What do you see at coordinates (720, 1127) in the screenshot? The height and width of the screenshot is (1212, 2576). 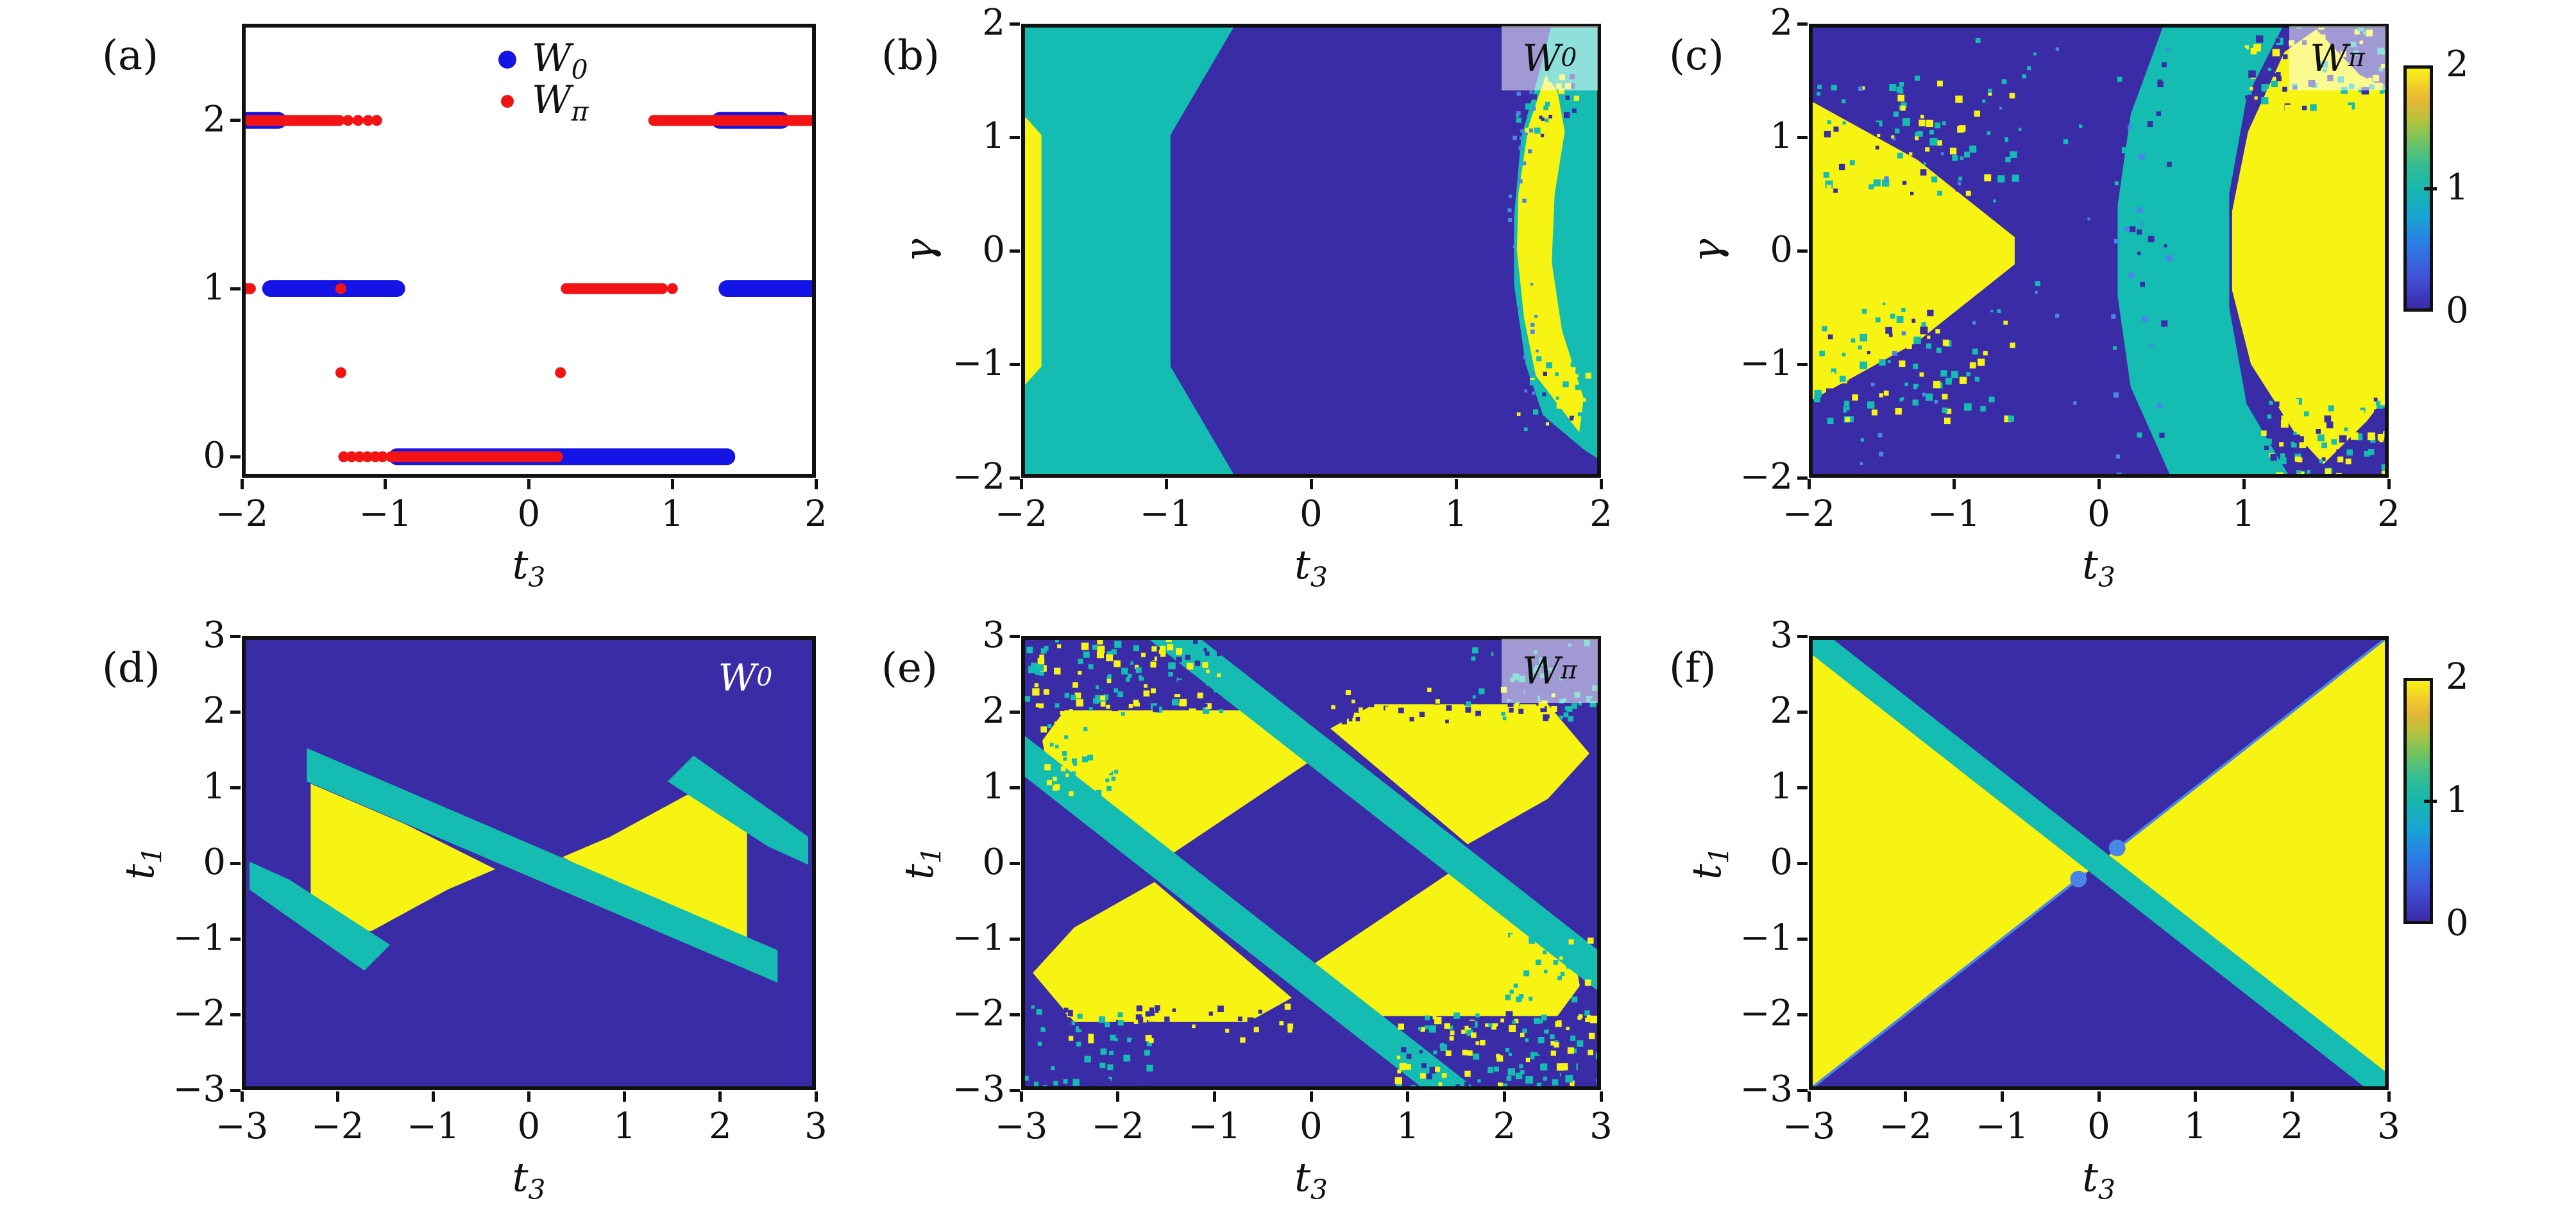 I see `x-tick-label: 2` at bounding box center [720, 1127].